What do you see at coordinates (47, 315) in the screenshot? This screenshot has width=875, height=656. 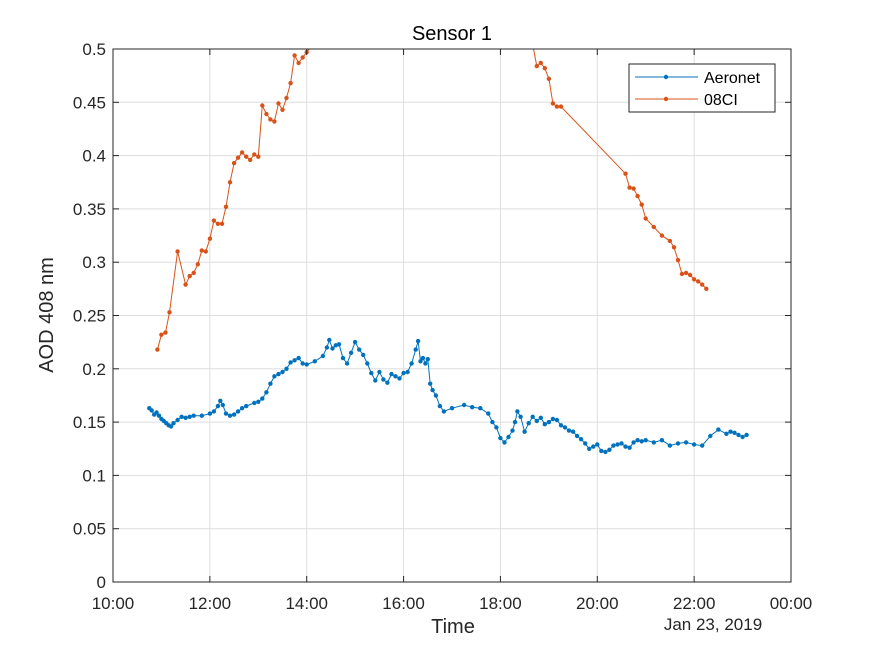 I see `y-axis-title: AOD 408 nm` at bounding box center [47, 315].